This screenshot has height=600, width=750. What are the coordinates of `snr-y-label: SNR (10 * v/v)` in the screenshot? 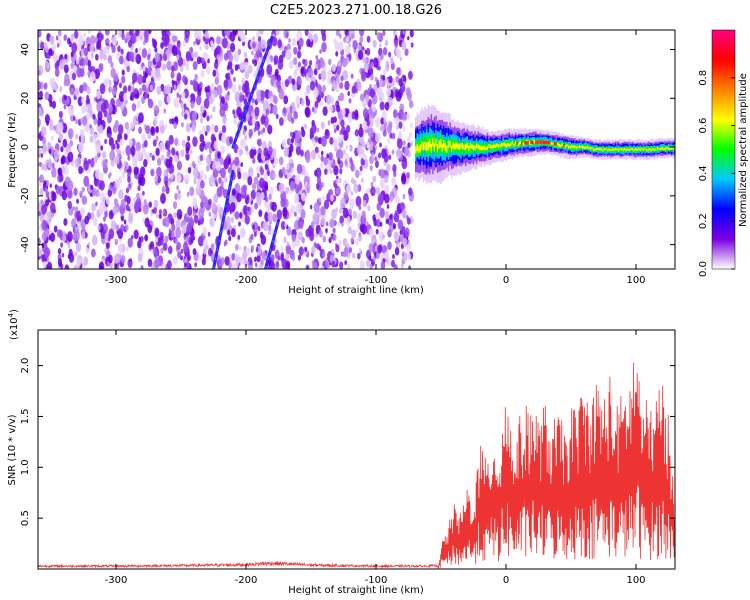 It's located at (12, 449).